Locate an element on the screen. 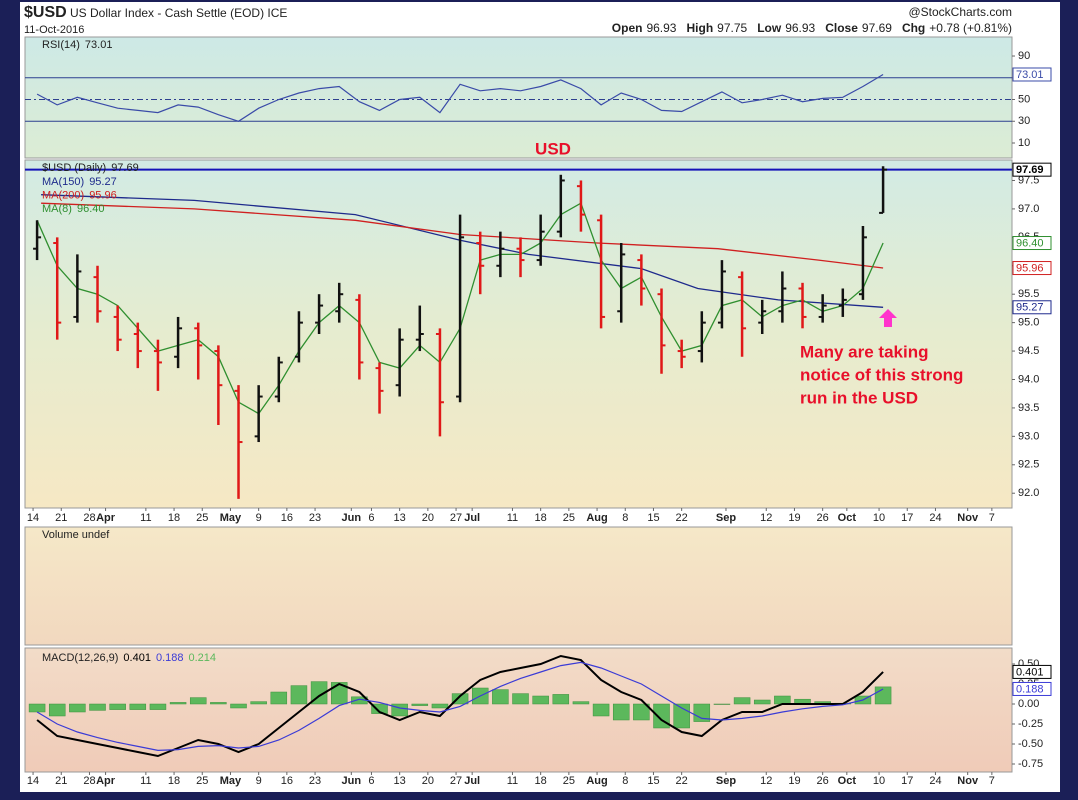 The image size is (1078, 800). x-tick-label: Nov is located at coordinates (968, 518).